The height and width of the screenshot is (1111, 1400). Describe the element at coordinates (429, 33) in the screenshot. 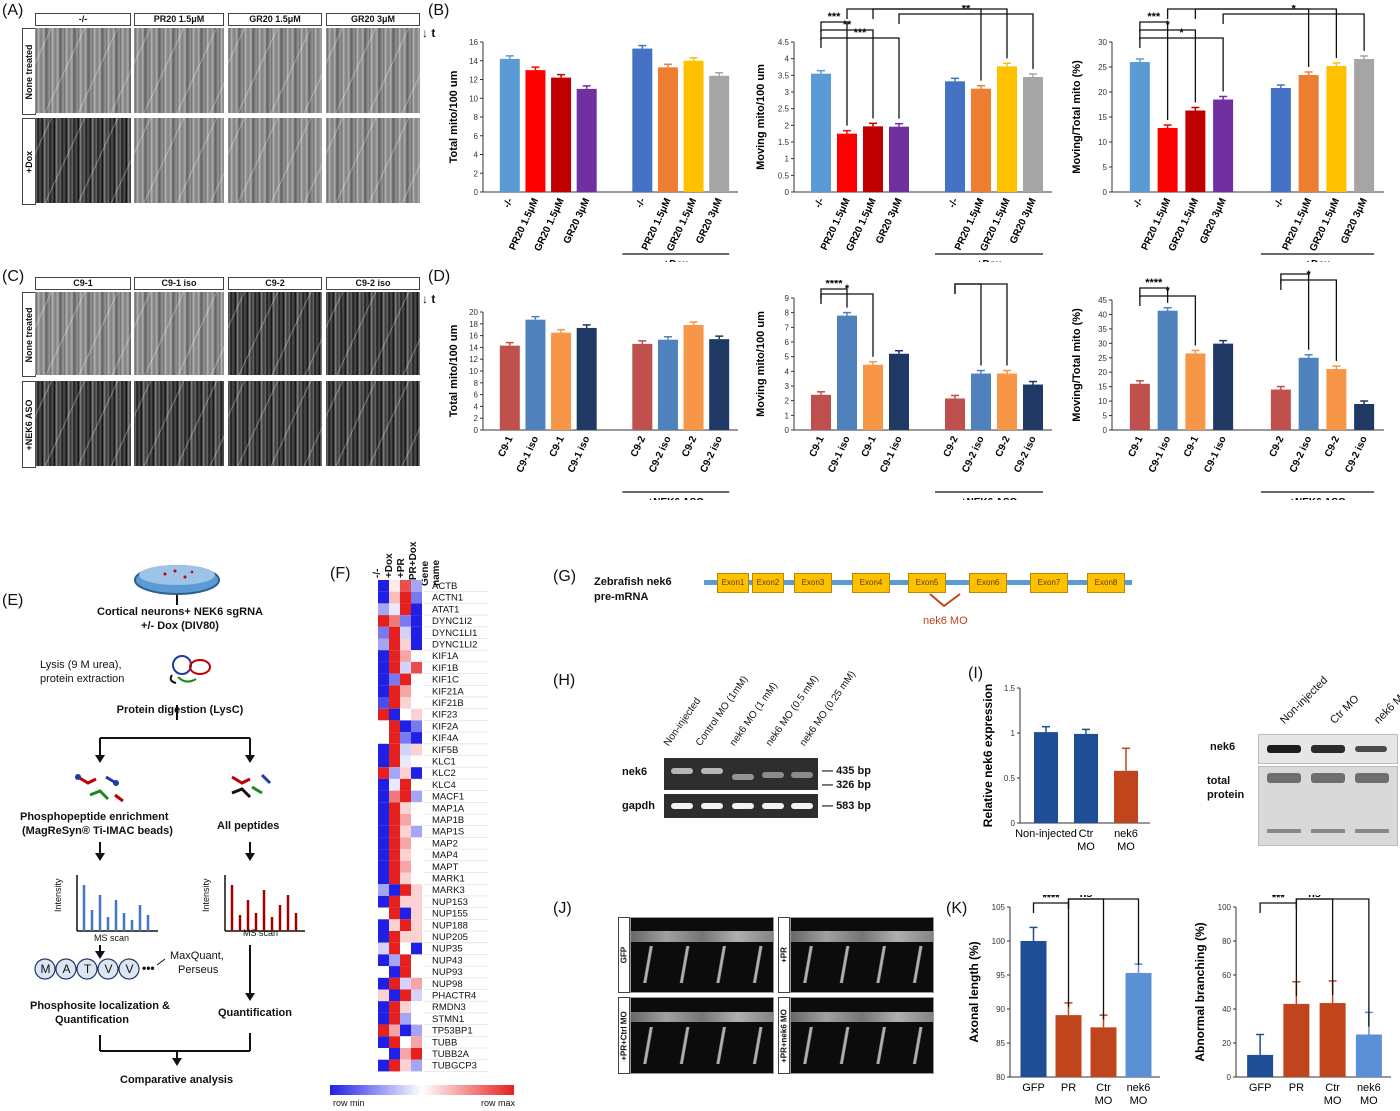

I see `time-arrow-a: ↓ t` at that location.